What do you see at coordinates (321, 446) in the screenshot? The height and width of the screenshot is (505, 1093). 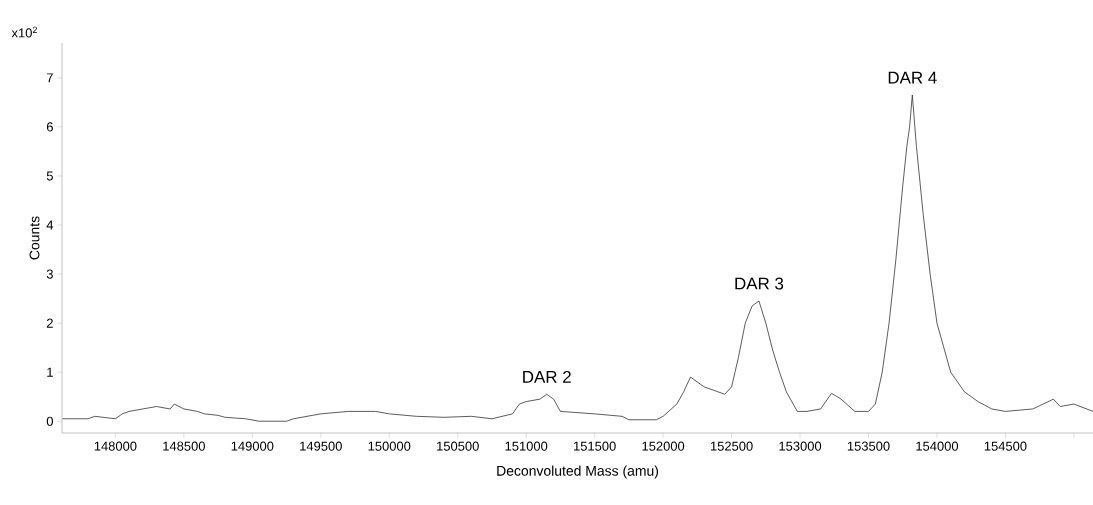 I see `x-tick-label: 149500` at bounding box center [321, 446].